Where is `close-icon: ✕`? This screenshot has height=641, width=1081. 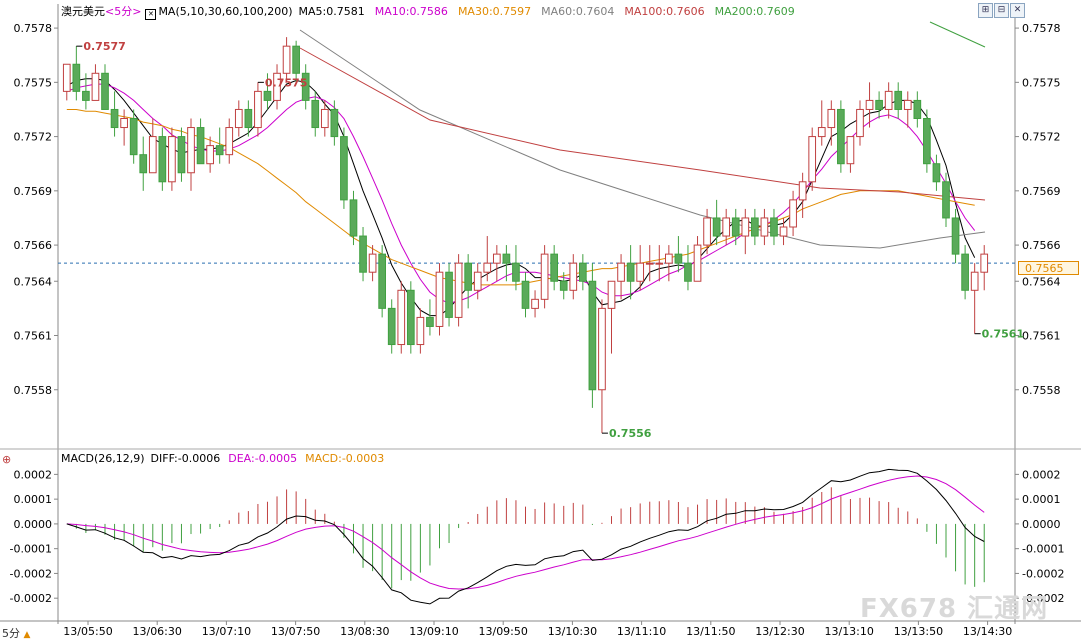 close-icon: ✕ is located at coordinates (1017, 10).